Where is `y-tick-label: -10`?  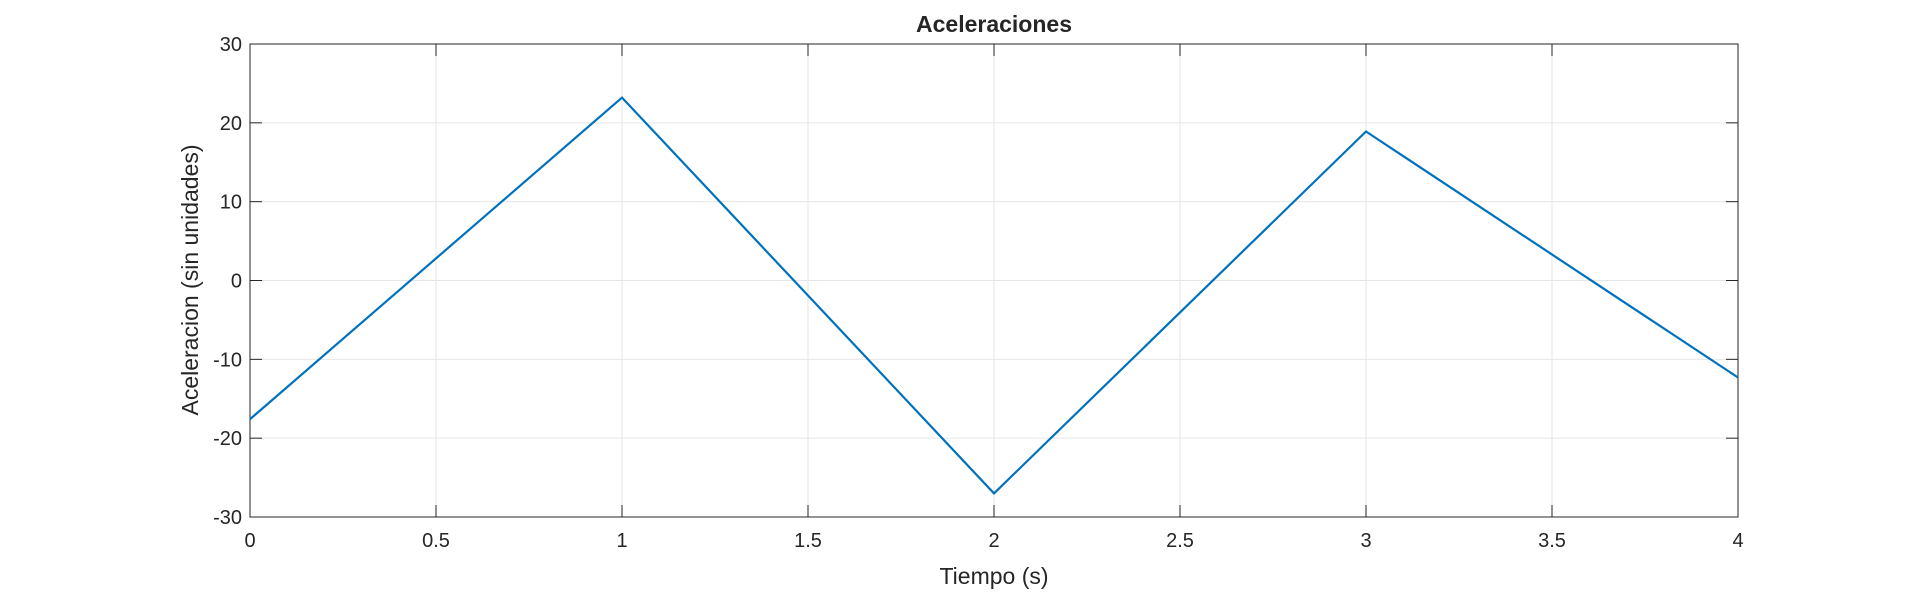 y-tick-label: -10 is located at coordinates (227, 360).